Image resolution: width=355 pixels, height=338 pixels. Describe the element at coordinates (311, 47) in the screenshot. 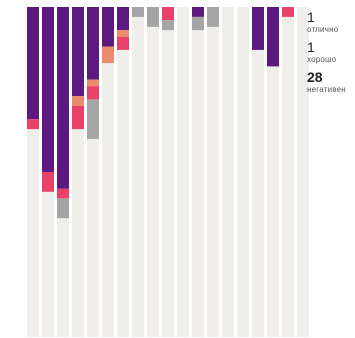

I see `legend-count-good: 1` at that location.